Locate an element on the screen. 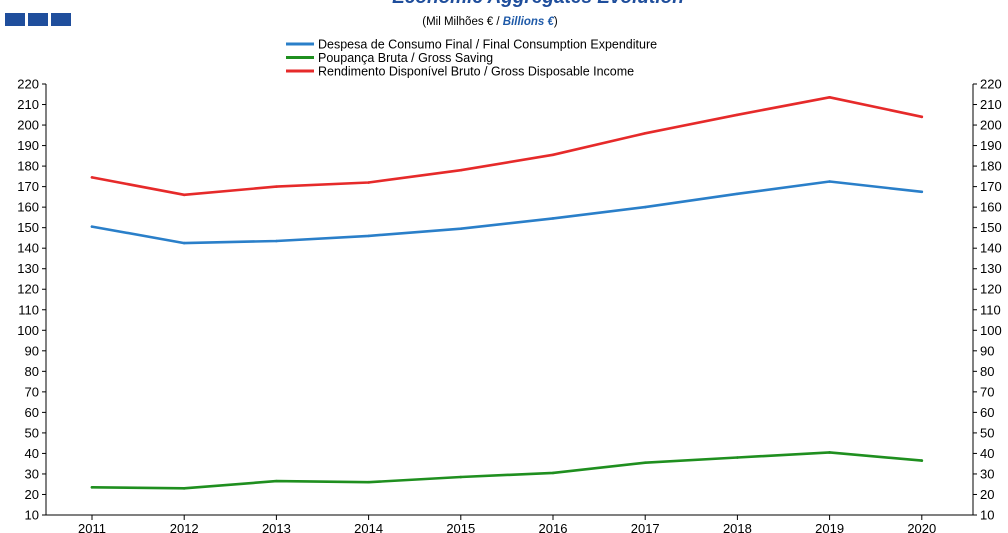 The image size is (1008, 533). y-tick-label-left: 150 is located at coordinates (28, 227).